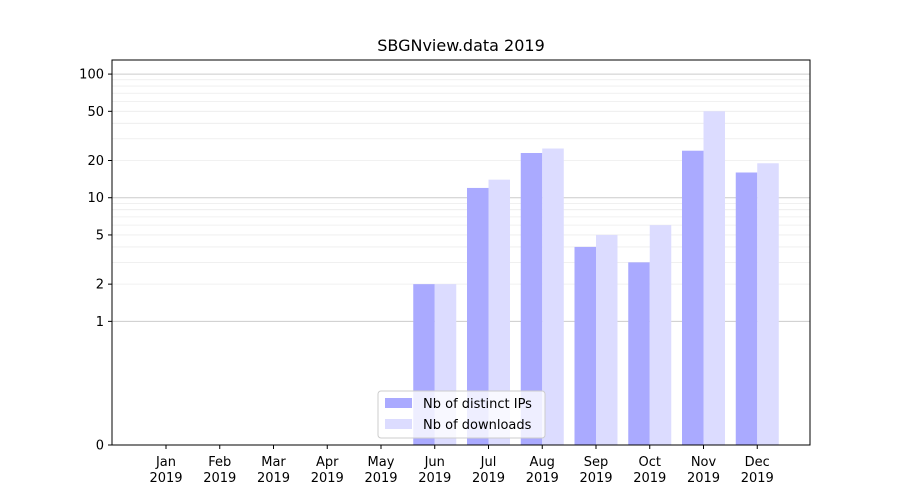  I want to click on x-tick-label-month: Aug, so click(542, 462).